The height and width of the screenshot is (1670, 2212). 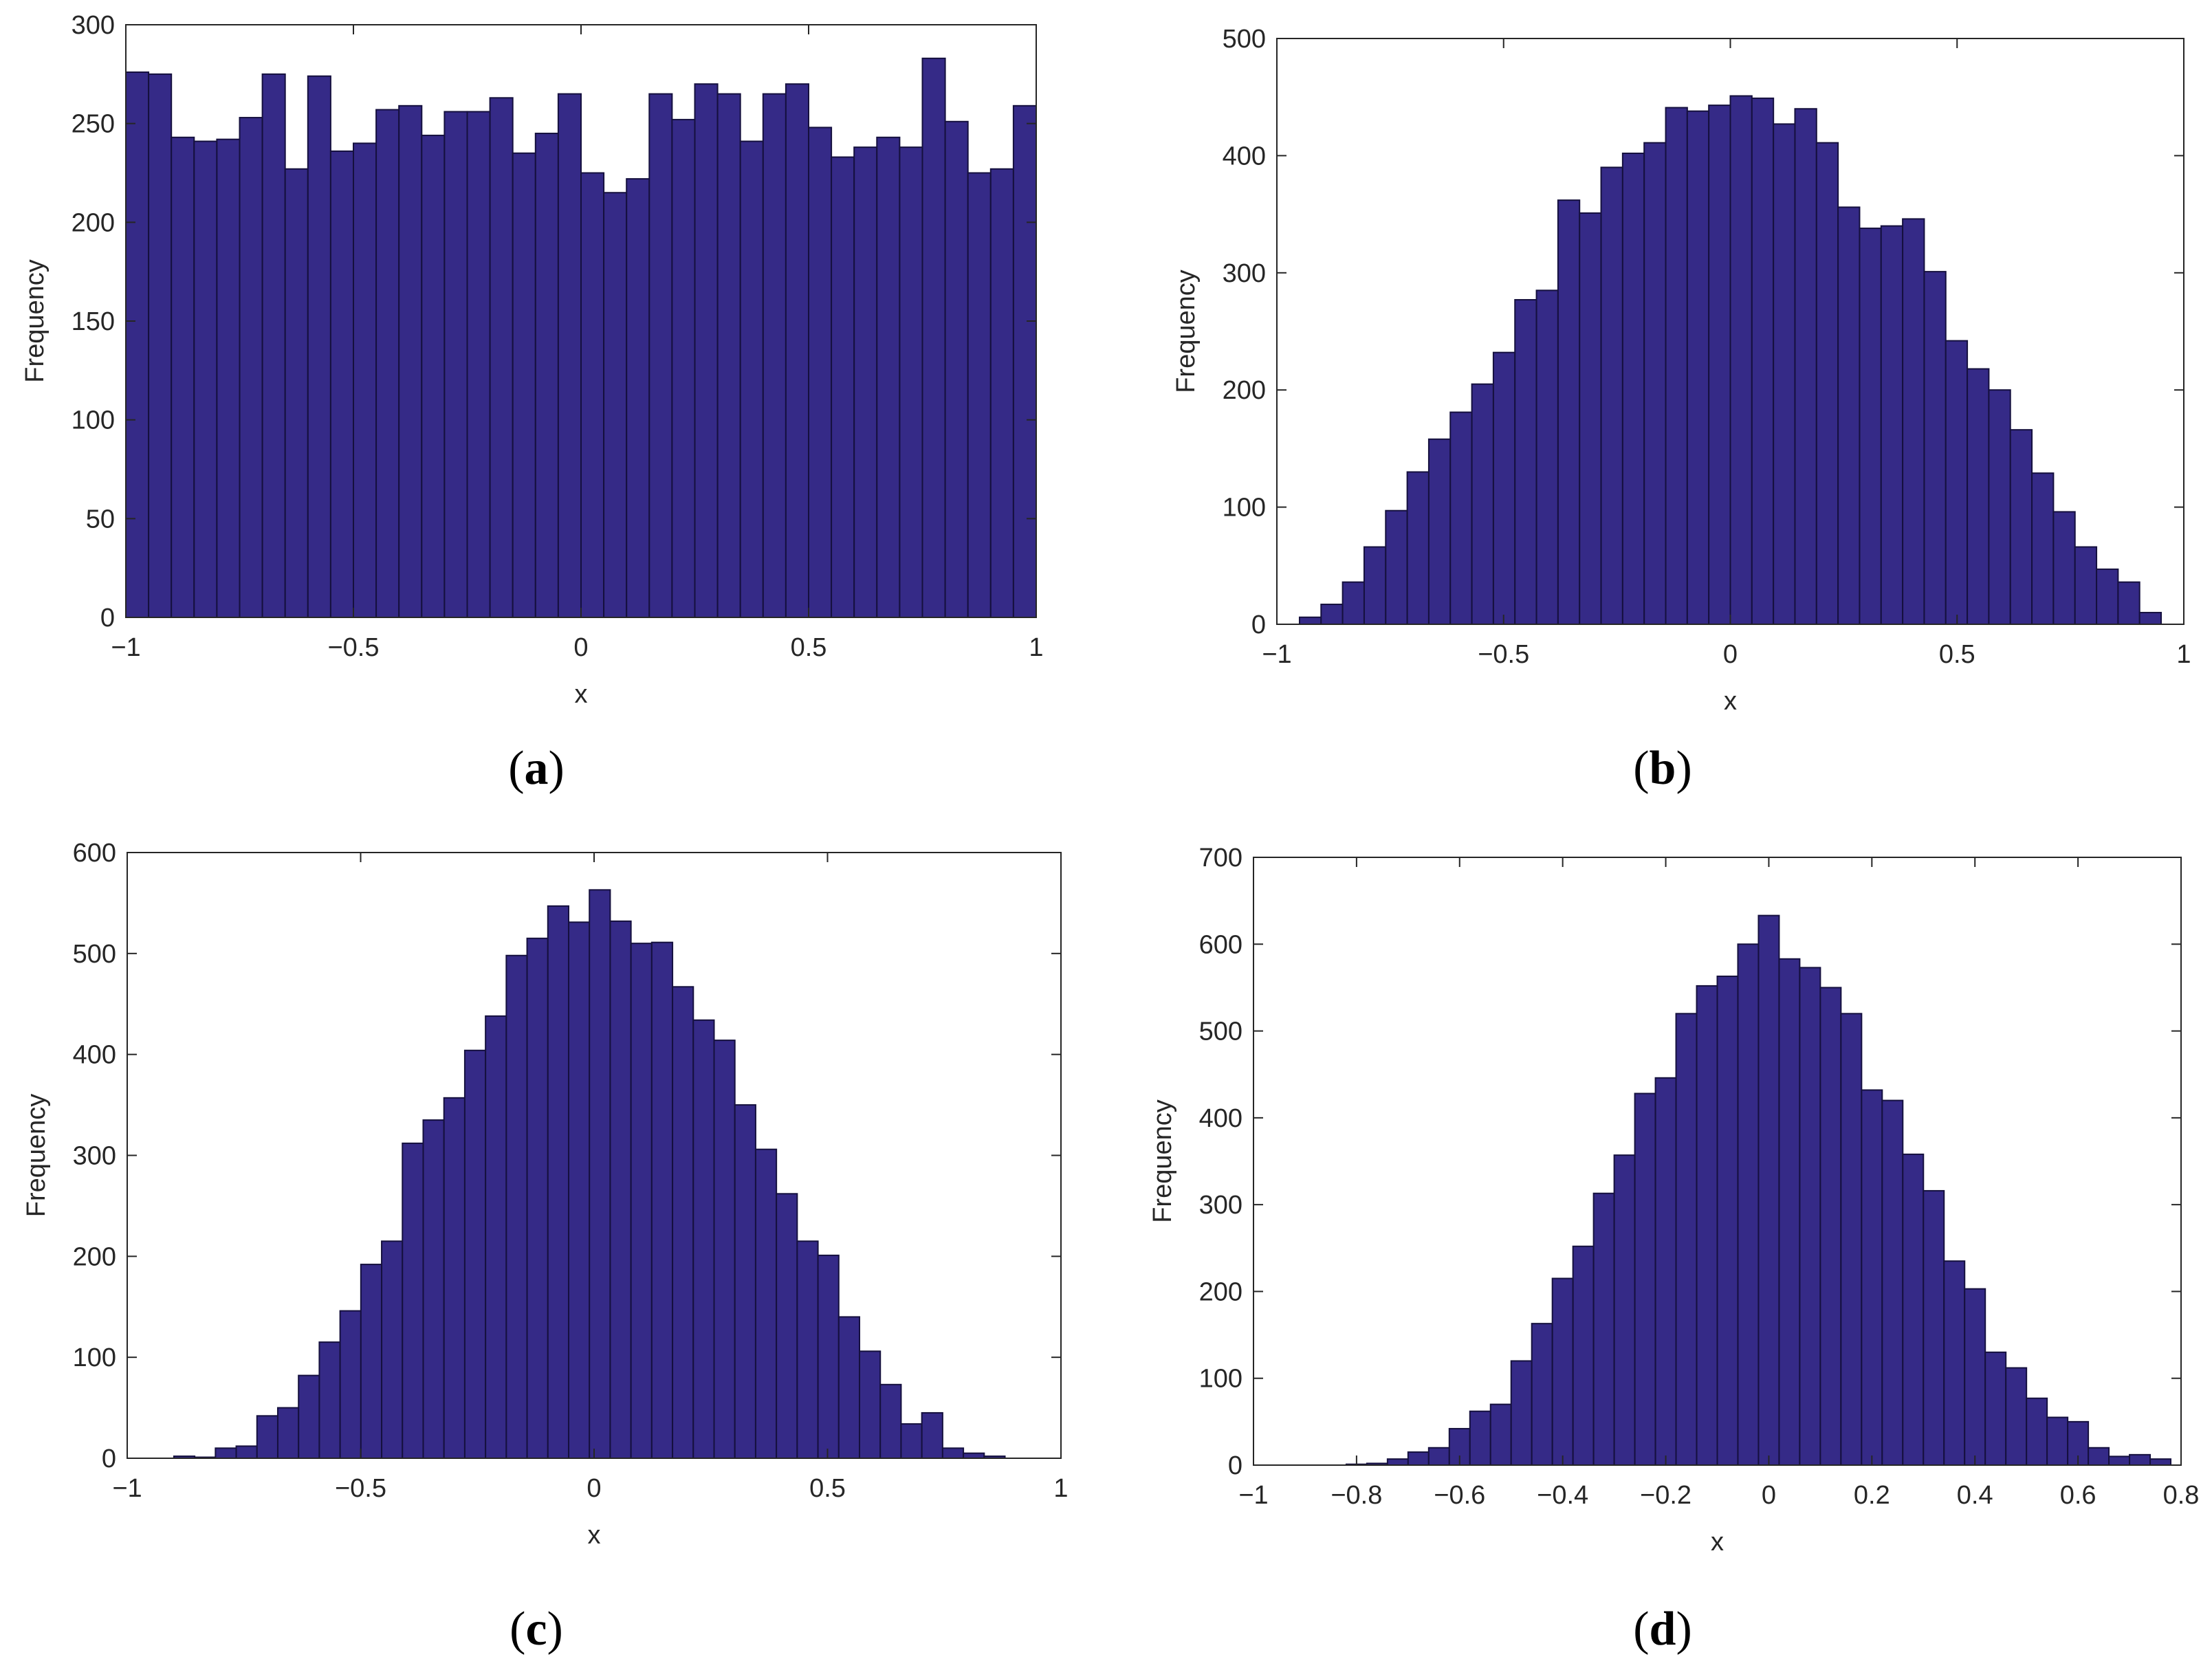 I want to click on caption-open-paren: (, so click(x=1641, y=1630).